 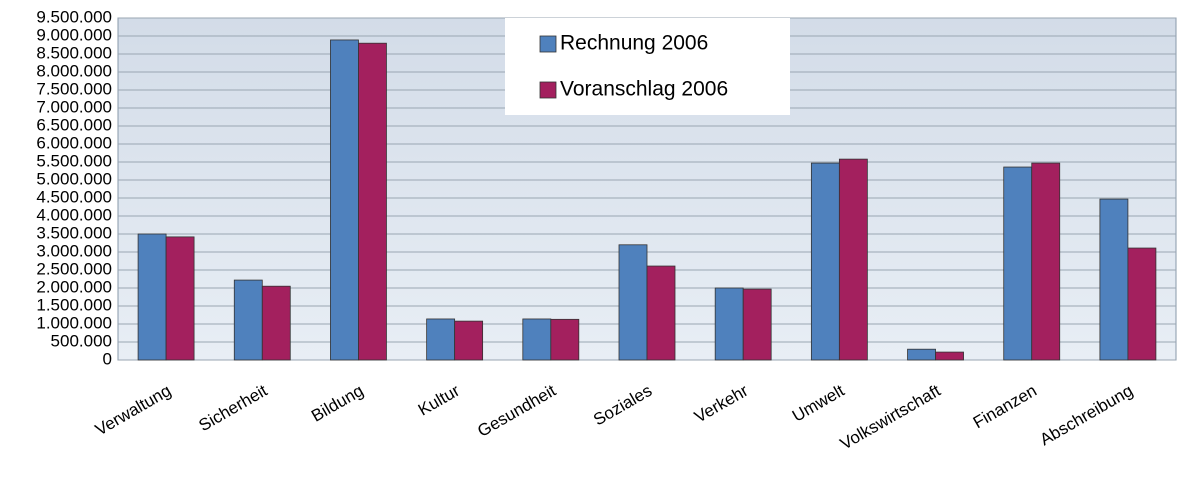 What do you see at coordinates (516, 411) in the screenshot?
I see `x-tick-label: Gesundheit` at bounding box center [516, 411].